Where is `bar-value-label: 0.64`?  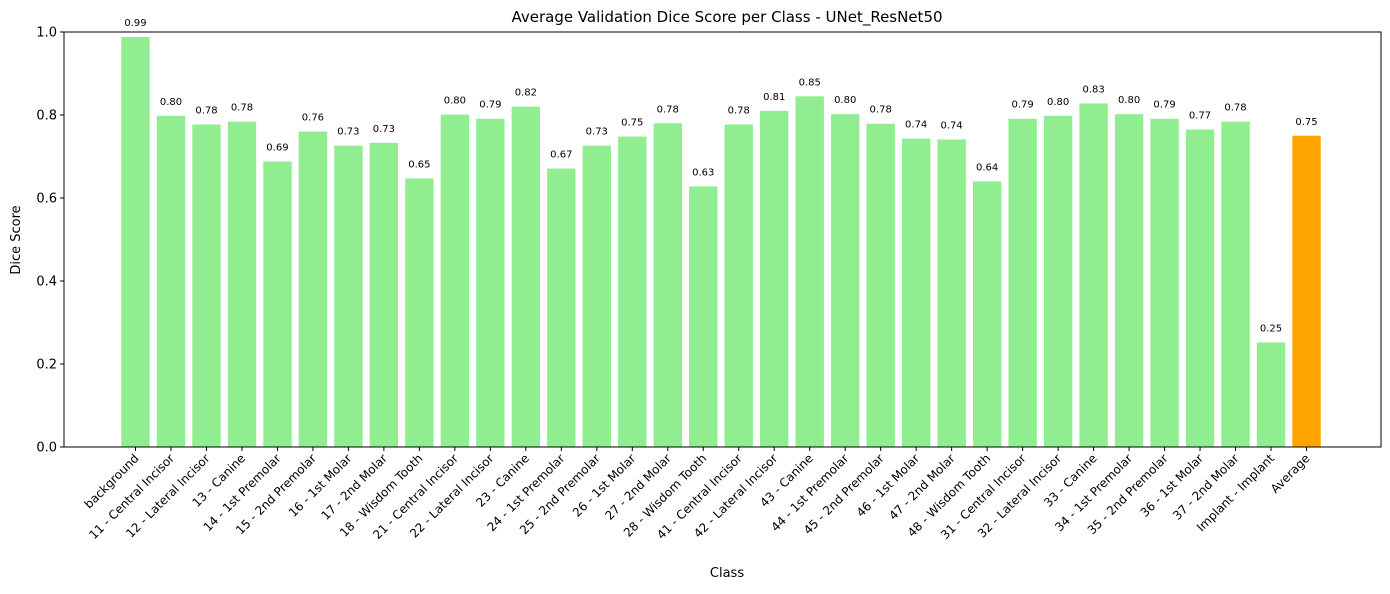
bar-value-label: 0.64 is located at coordinates (987, 167).